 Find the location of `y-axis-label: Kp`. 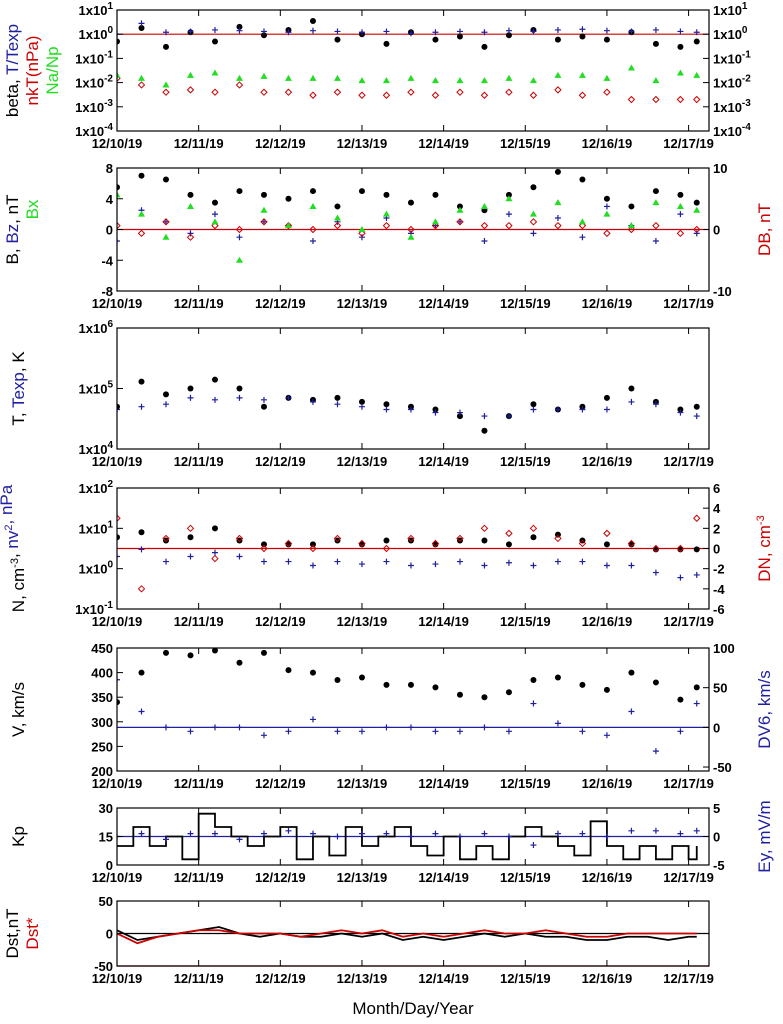

y-axis-label: Kp is located at coordinates (18, 836).